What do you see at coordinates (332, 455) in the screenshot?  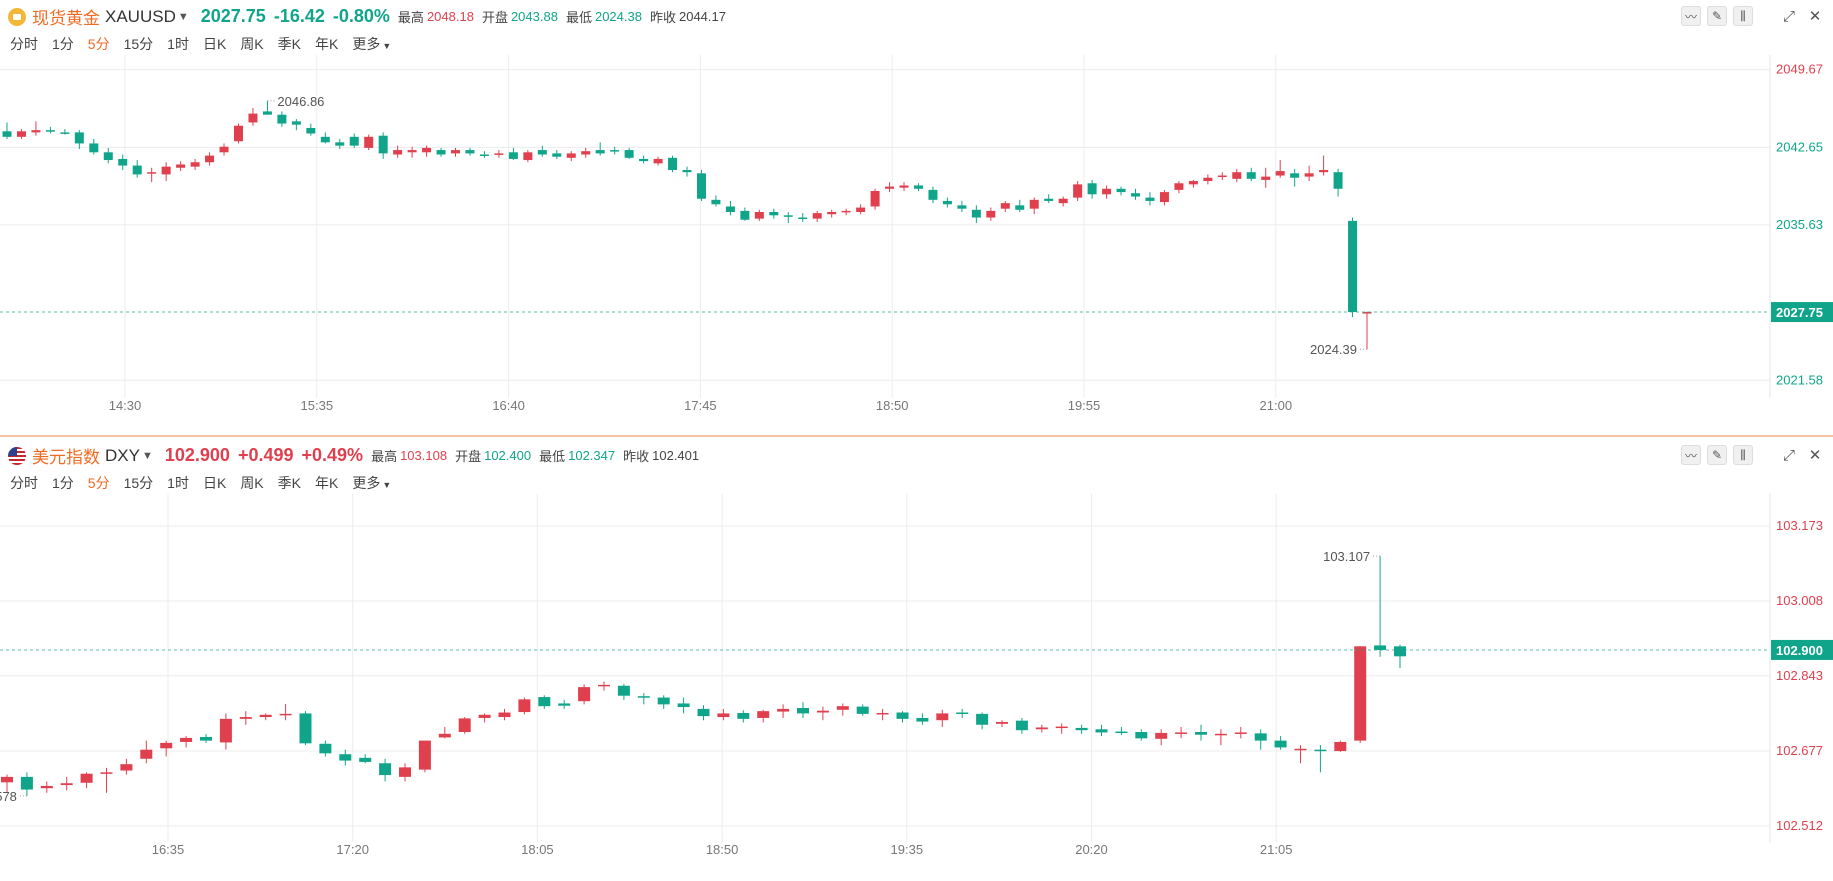 I see `price-change-pct: +0.49%` at bounding box center [332, 455].